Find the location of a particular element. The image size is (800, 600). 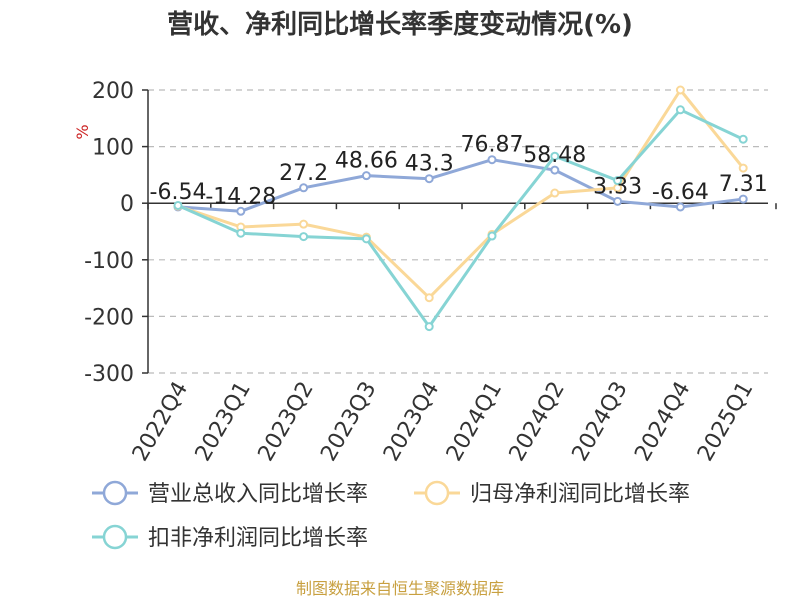

y-tick-label: -200 is located at coordinates (109, 317).